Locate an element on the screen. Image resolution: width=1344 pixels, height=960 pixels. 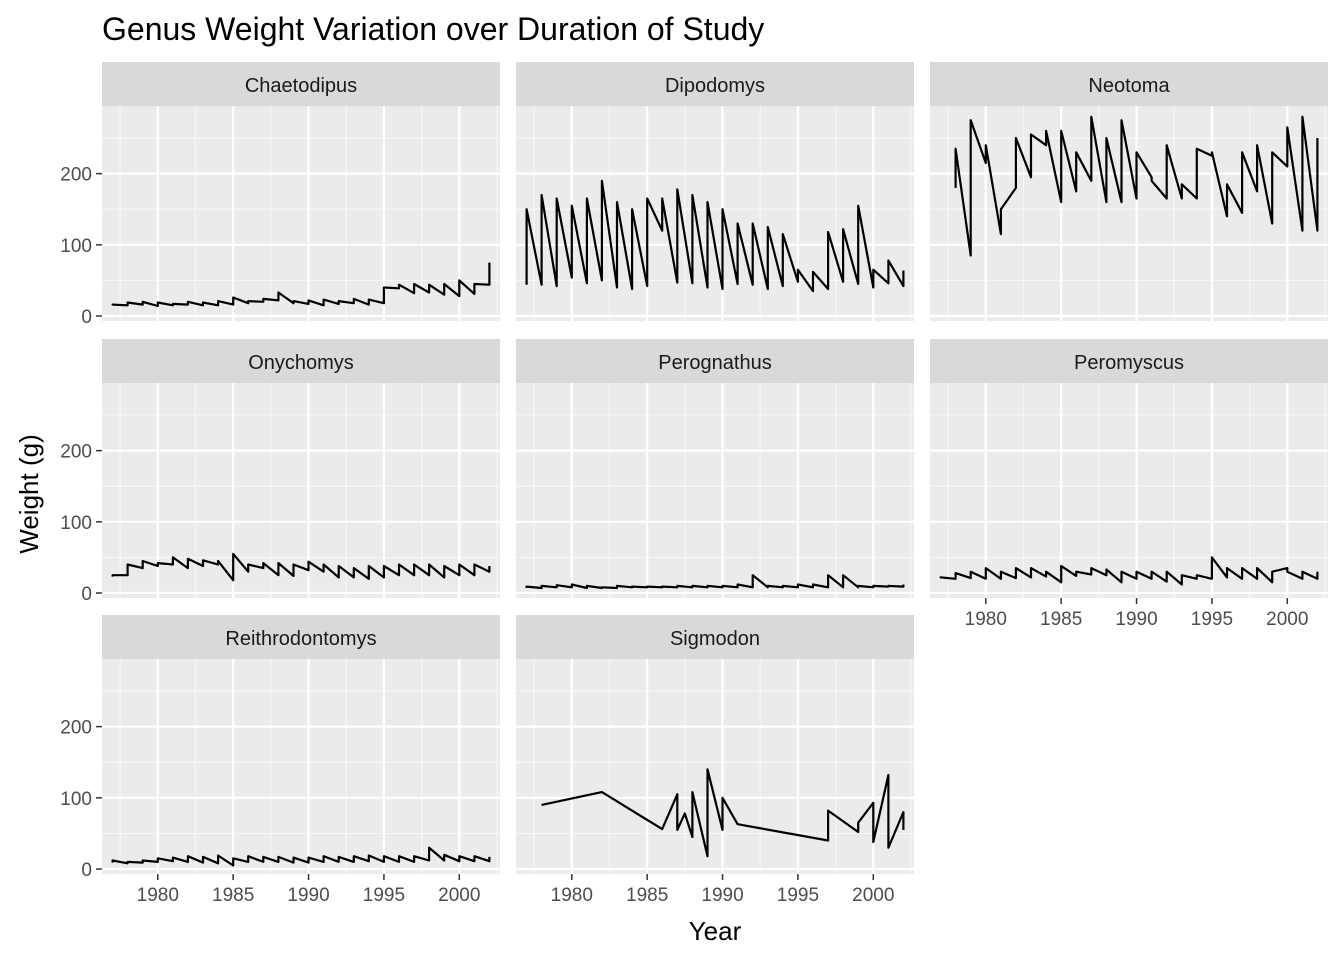
panel-perognathus: Perognathus is located at coordinates (715, 468).